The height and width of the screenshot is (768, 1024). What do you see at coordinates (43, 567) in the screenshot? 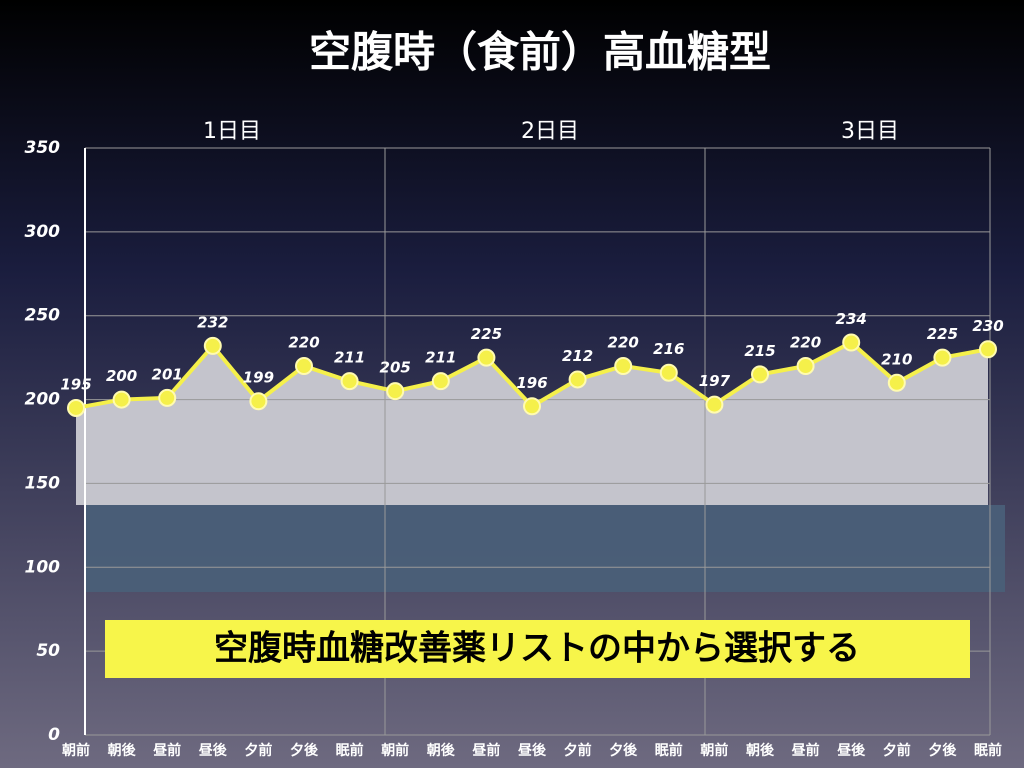
I see `y-tick-label: 100` at bounding box center [43, 567].